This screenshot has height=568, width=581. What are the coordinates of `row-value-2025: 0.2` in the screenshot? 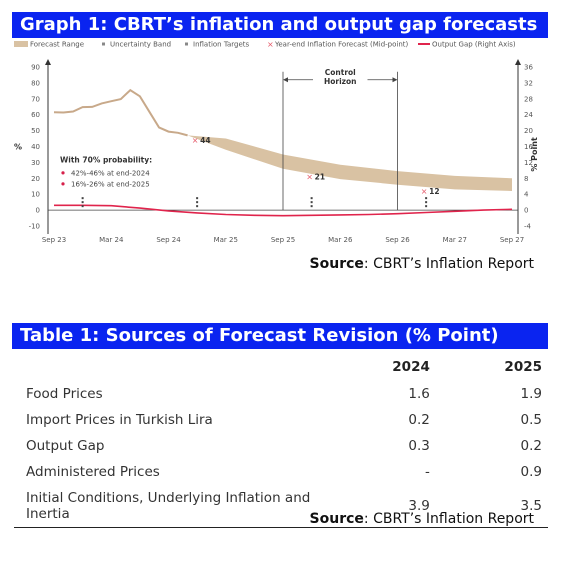 It's located at (531, 446).